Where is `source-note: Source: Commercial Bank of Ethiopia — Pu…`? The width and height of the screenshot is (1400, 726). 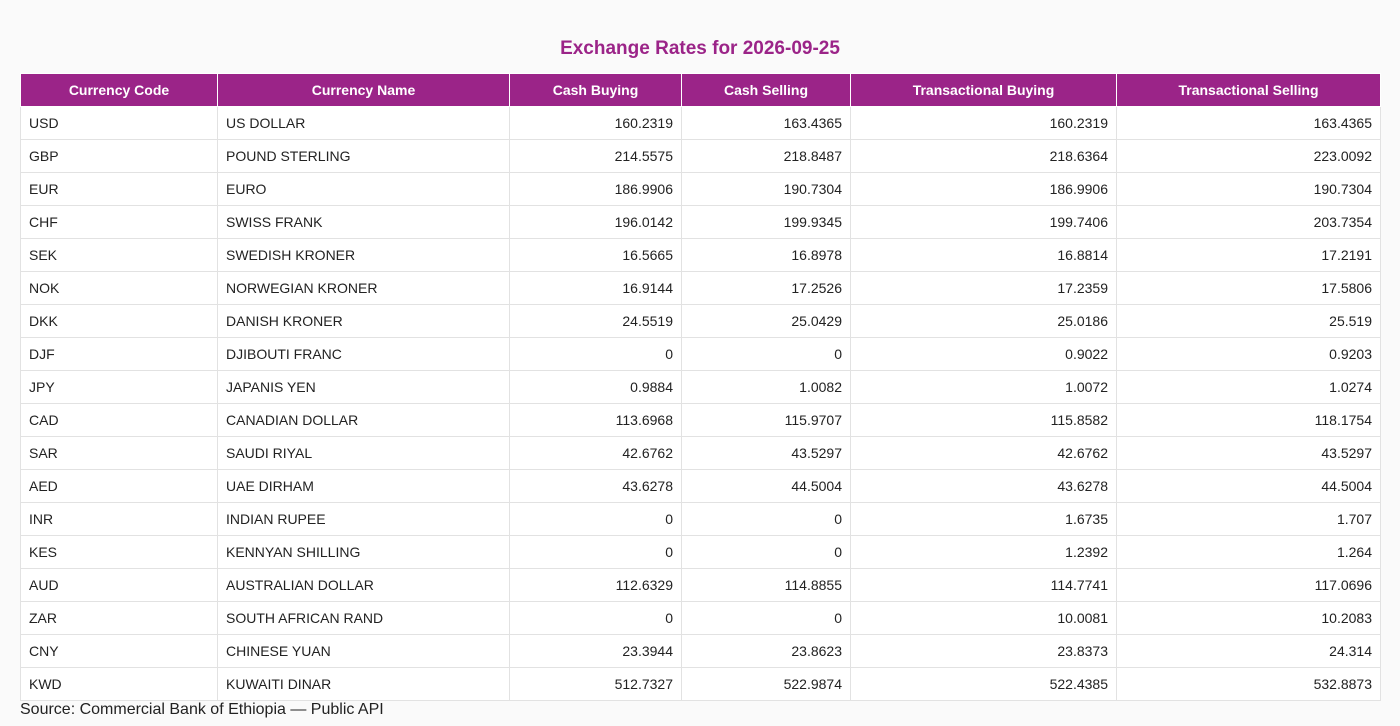
source-note: Source: Commercial Bank of Ethiopia — Pu… is located at coordinates (202, 709).